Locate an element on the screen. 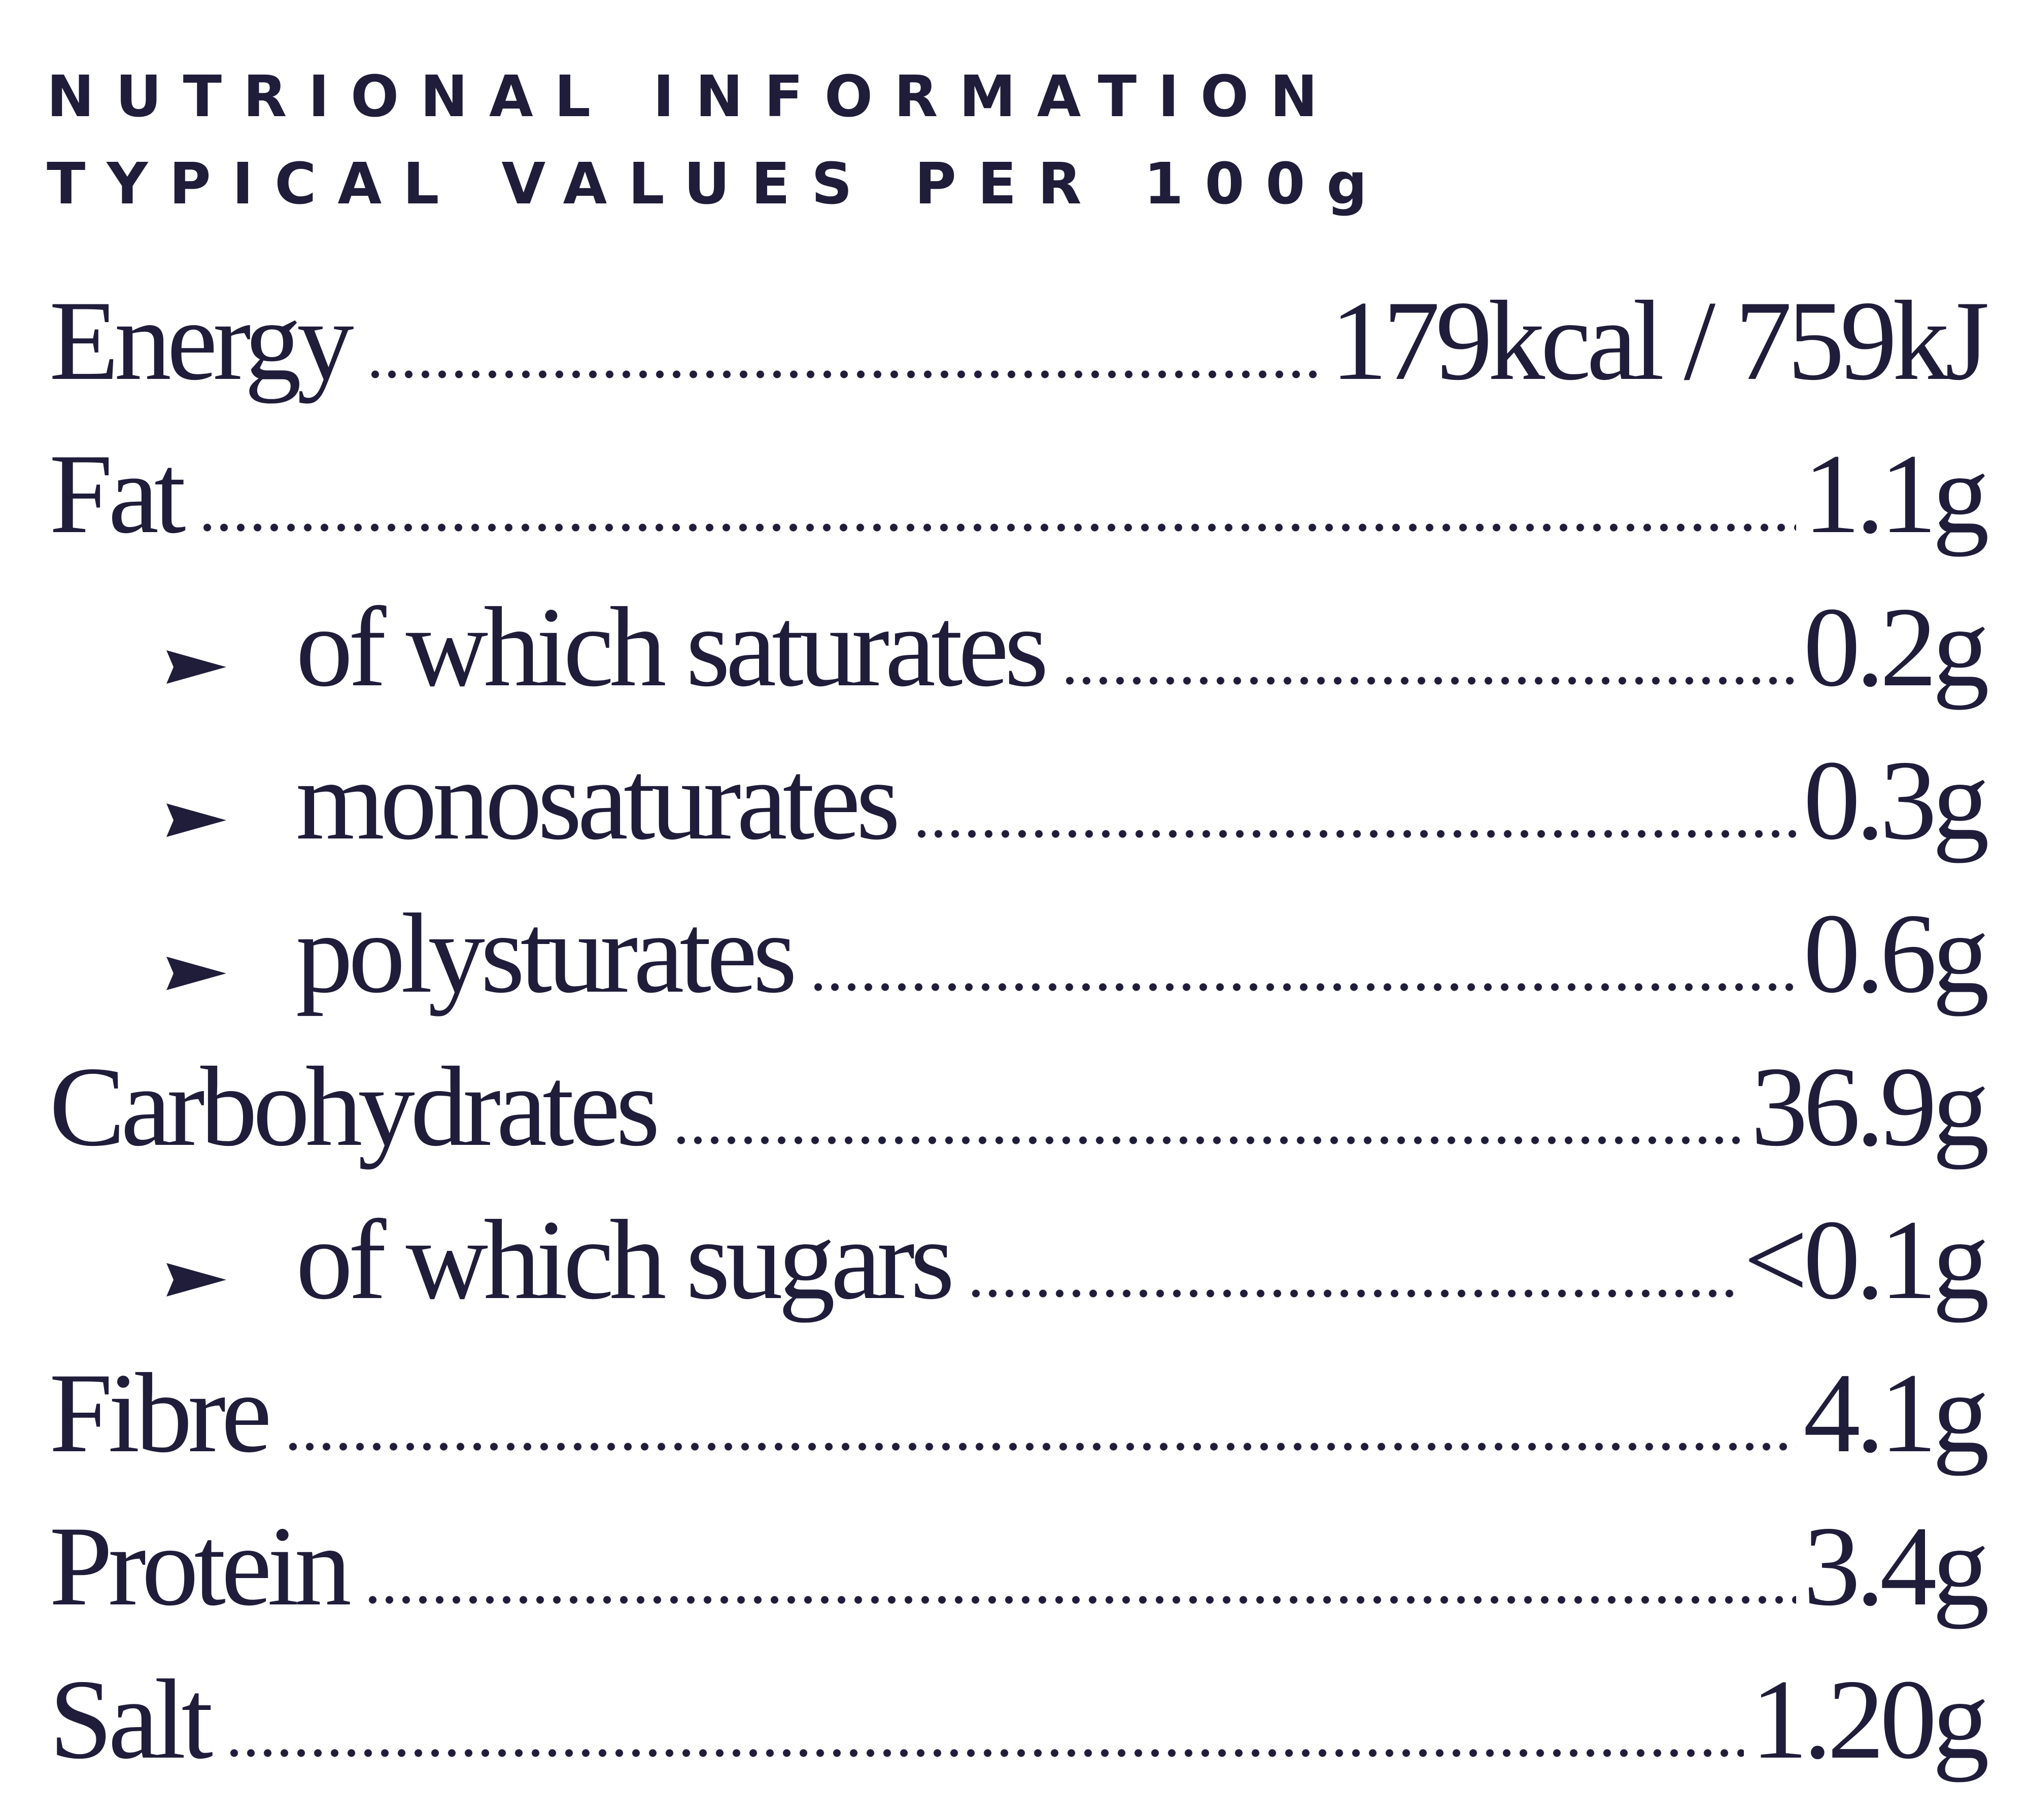 This screenshot has height=1820, width=2028. sub-row: of which saturates 0.2g is located at coordinates (1019, 647).